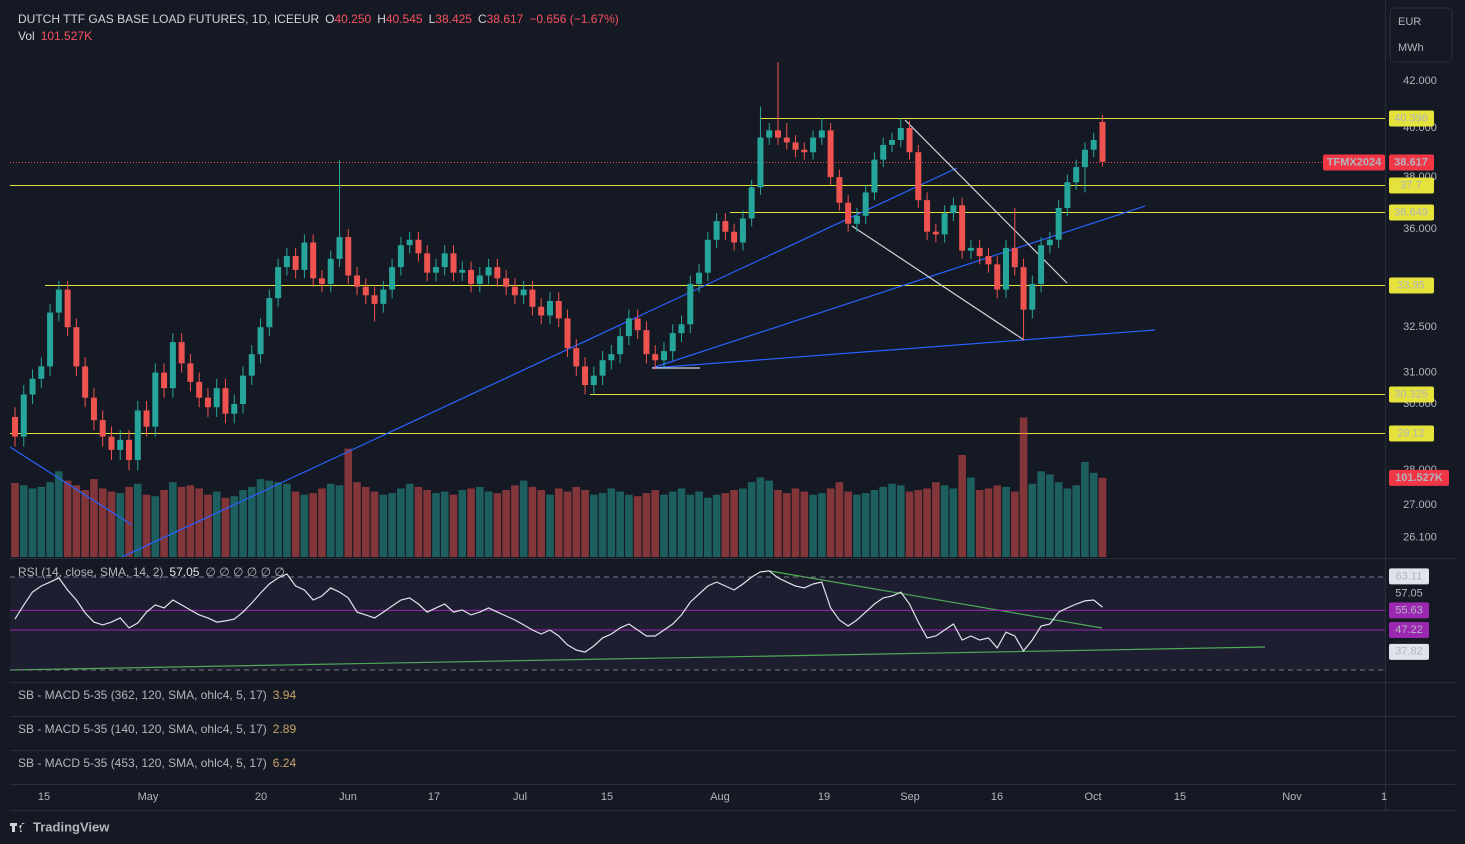 This screenshot has height=844, width=1465. I want to click on level-label-bg, so click(1411, 394).